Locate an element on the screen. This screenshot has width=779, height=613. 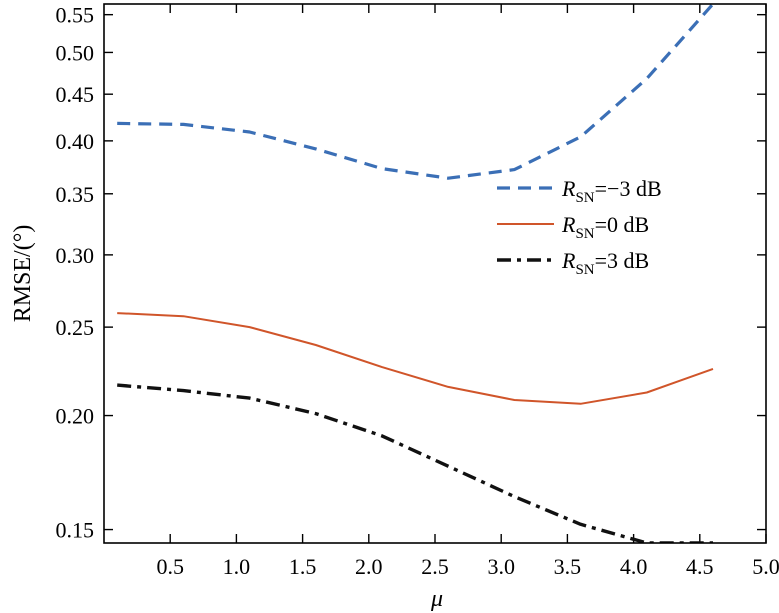
x-tick-label: 3.5 is located at coordinates (568, 566).